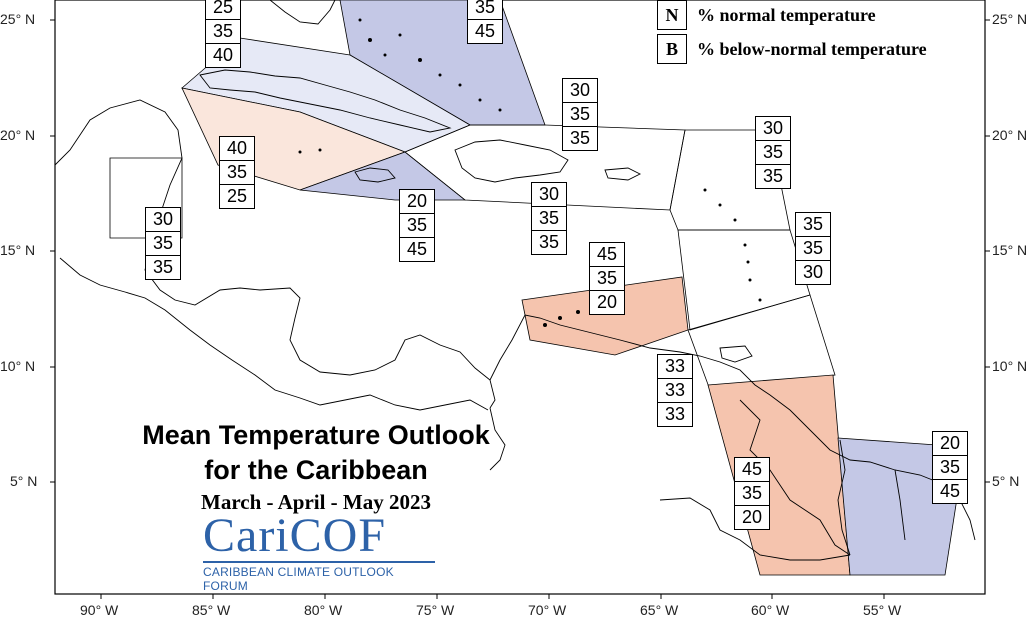 The width and height of the screenshot is (1036, 630). I want to click on south-america-west-coast, so click(497, 439).